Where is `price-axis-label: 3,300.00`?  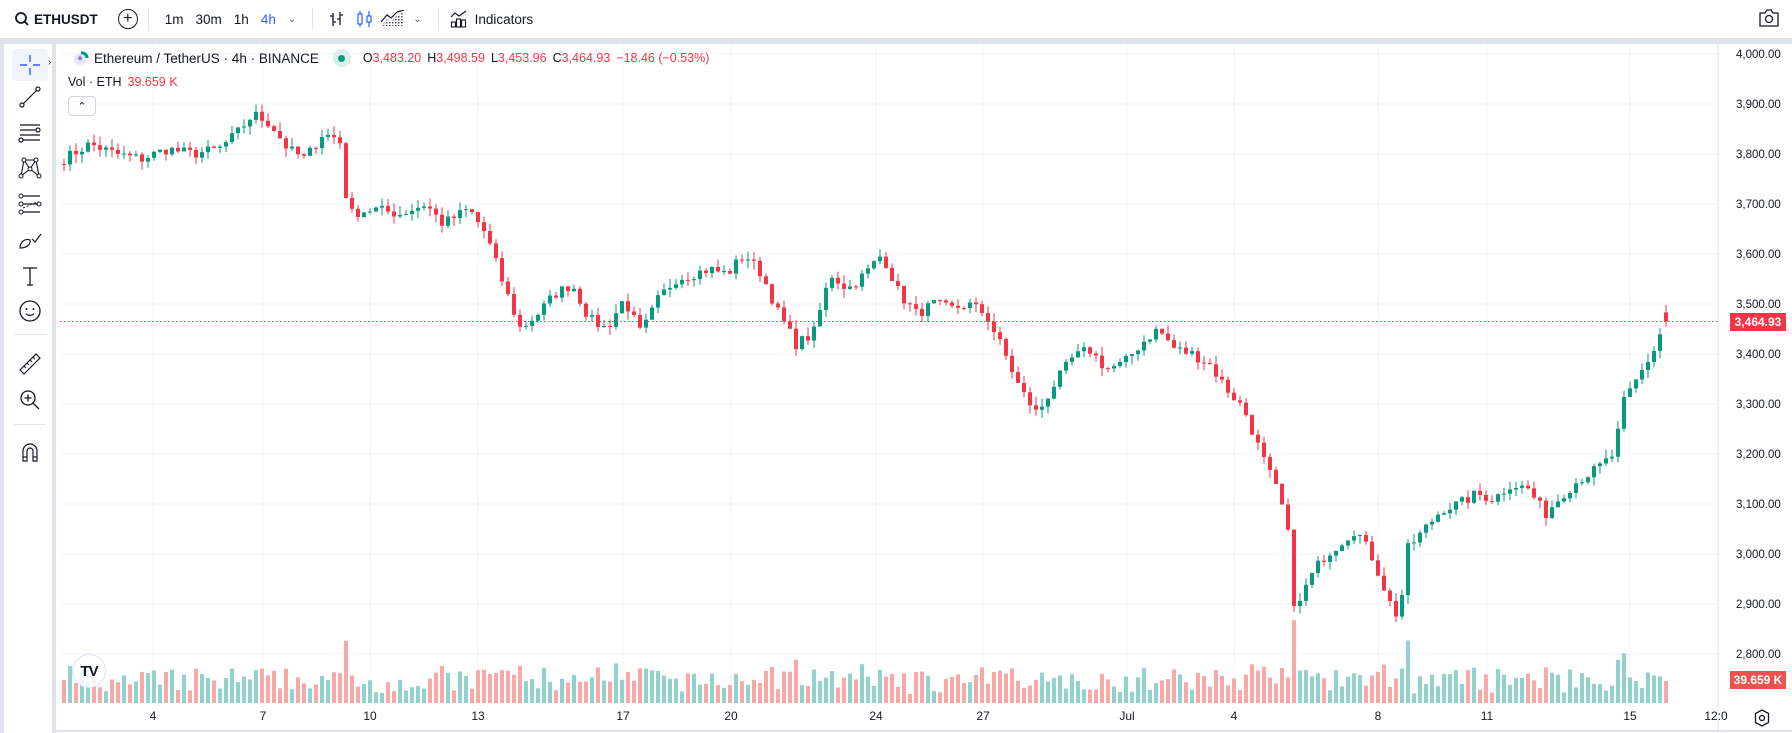
price-axis-label: 3,300.00 is located at coordinates (1758, 405).